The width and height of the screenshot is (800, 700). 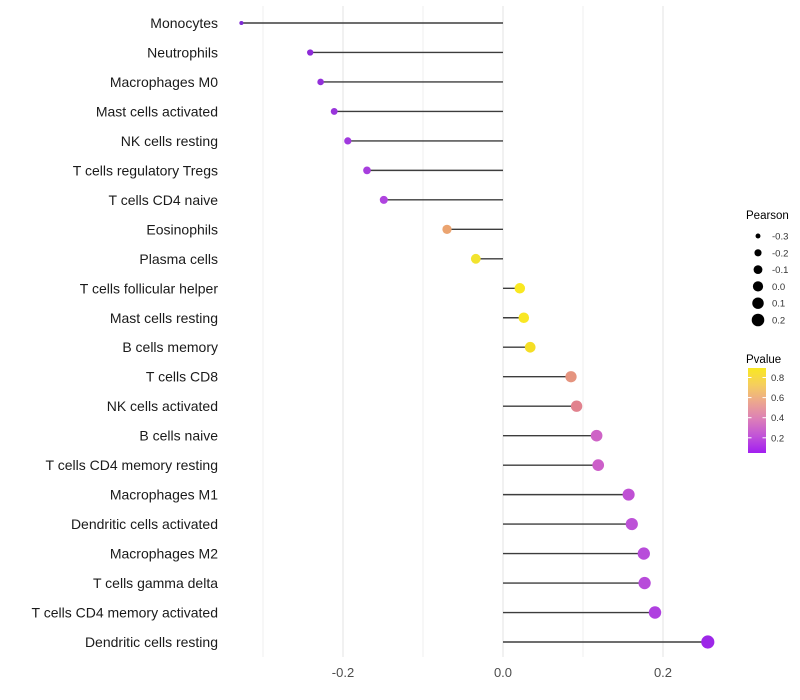 What do you see at coordinates (663, 672) in the screenshot?
I see `x-axis-tick-label: 0.2` at bounding box center [663, 672].